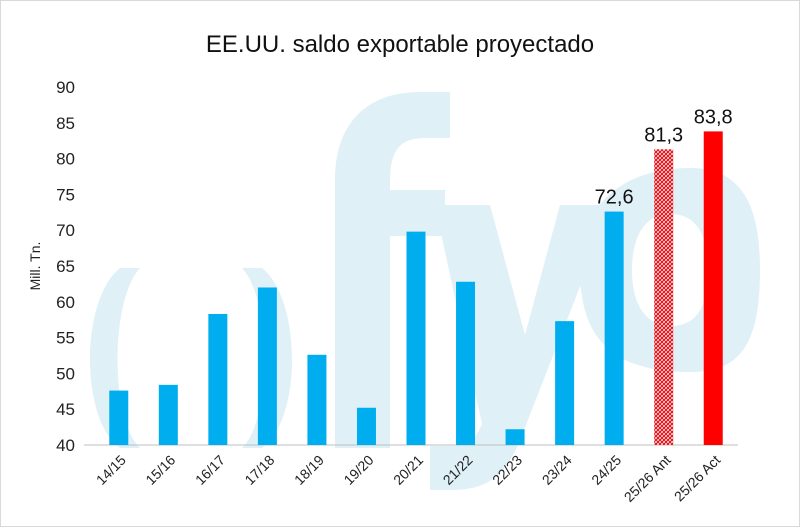 The height and width of the screenshot is (527, 800). What do you see at coordinates (65, 123) in the screenshot?
I see `y-tick-label: 85` at bounding box center [65, 123].